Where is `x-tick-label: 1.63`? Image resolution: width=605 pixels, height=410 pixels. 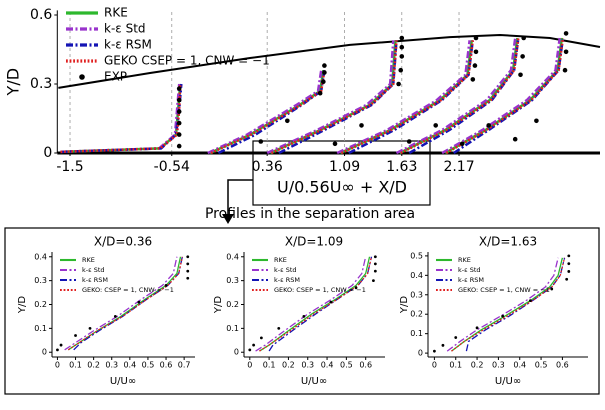
x-tick-label: 1.63 is located at coordinates (401, 167).